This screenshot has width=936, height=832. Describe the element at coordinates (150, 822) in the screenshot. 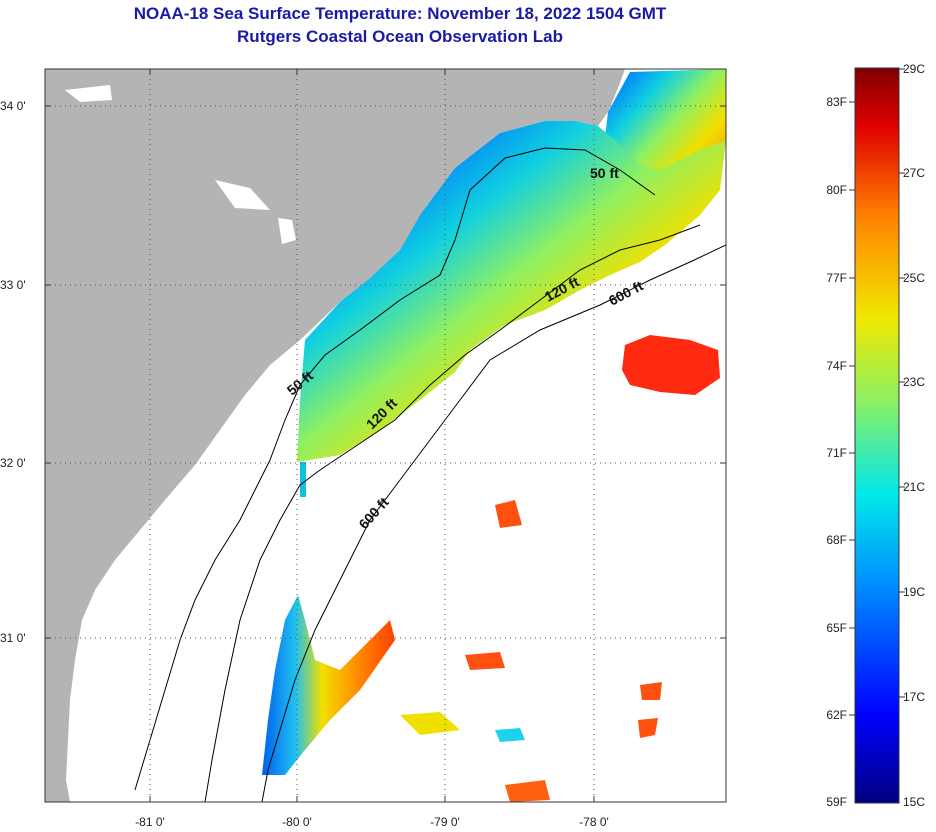

I see `lon-label-81: -81 0'` at that location.